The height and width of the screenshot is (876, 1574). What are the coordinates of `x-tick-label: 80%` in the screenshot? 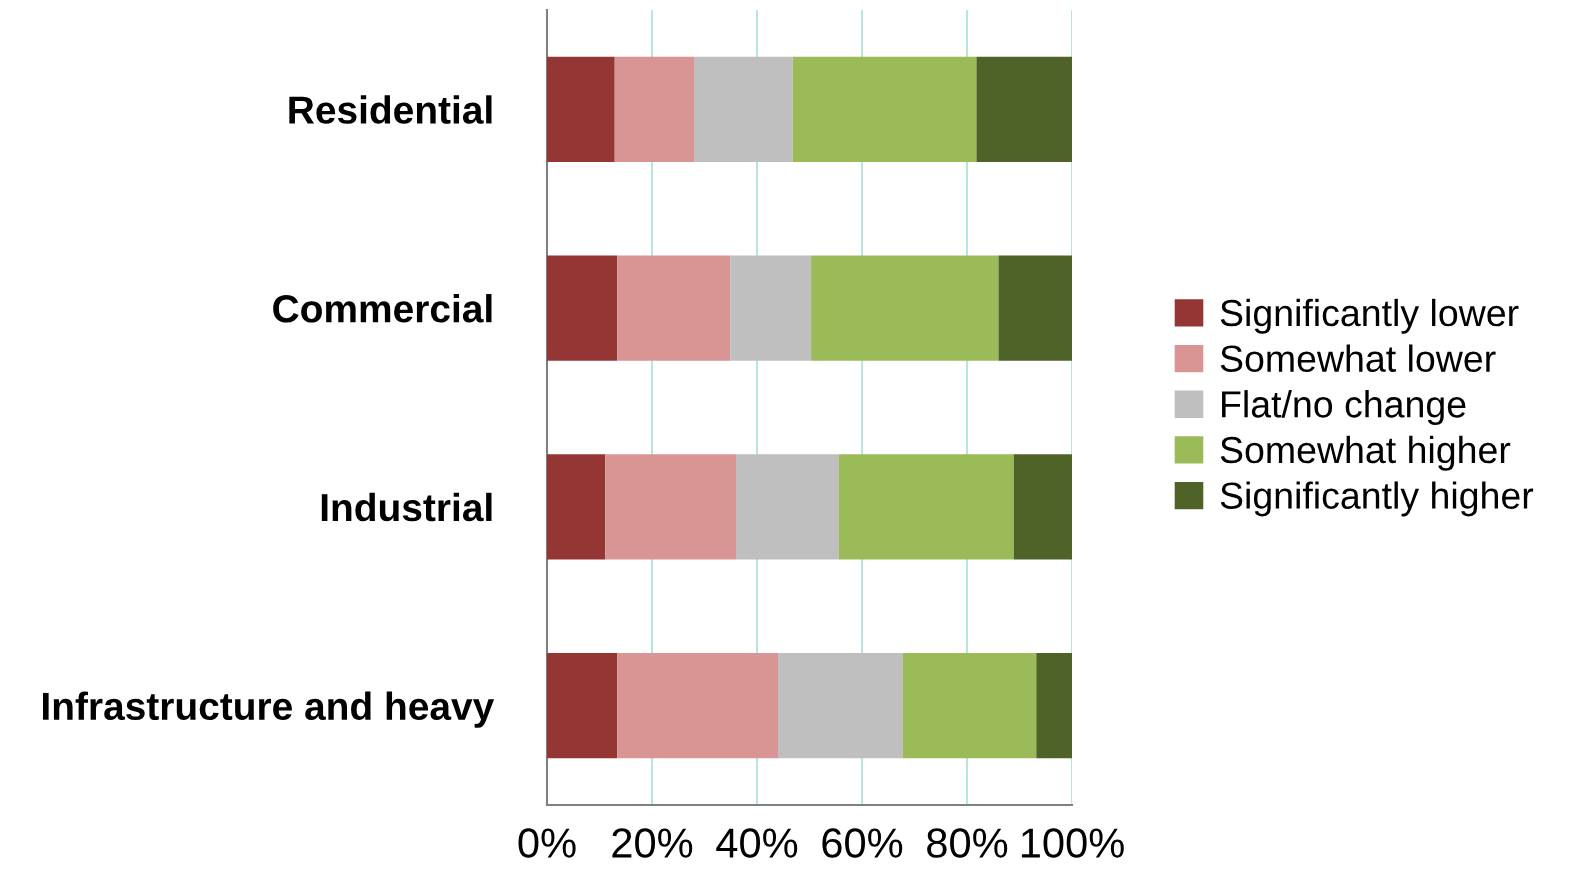 It's located at (967, 843).